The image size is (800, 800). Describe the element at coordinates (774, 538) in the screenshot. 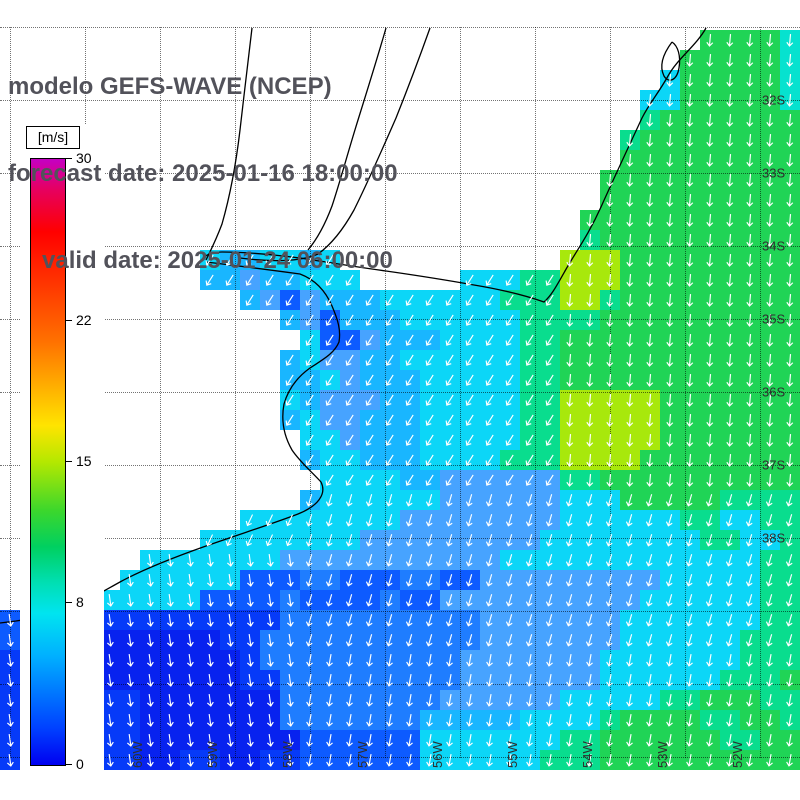

I see `latitude-label: 38S` at that location.